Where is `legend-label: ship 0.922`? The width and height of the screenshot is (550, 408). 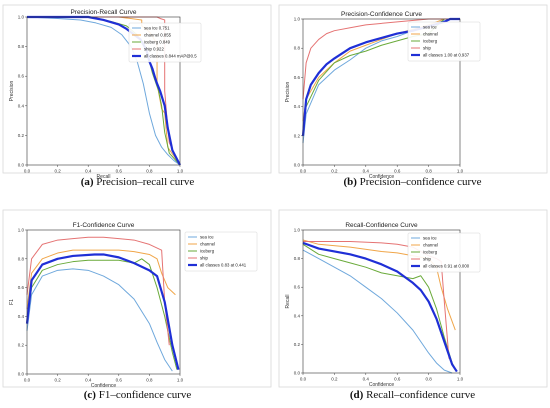
legend-label: ship 0.922 is located at coordinates (154, 49).